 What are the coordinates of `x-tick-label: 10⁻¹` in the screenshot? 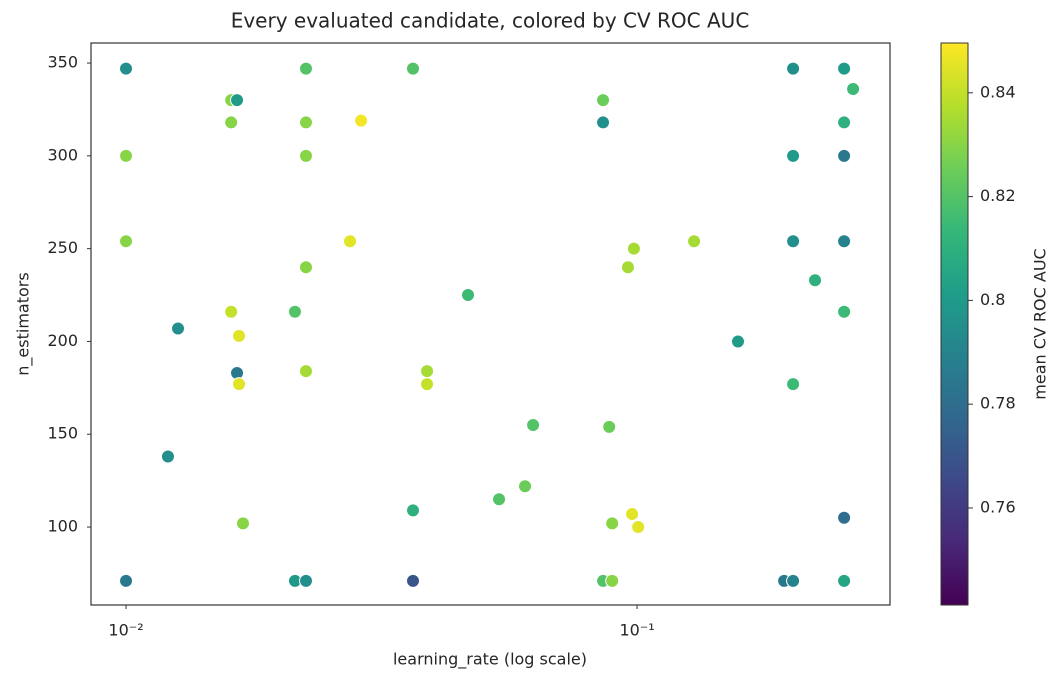 It's located at (636, 630).